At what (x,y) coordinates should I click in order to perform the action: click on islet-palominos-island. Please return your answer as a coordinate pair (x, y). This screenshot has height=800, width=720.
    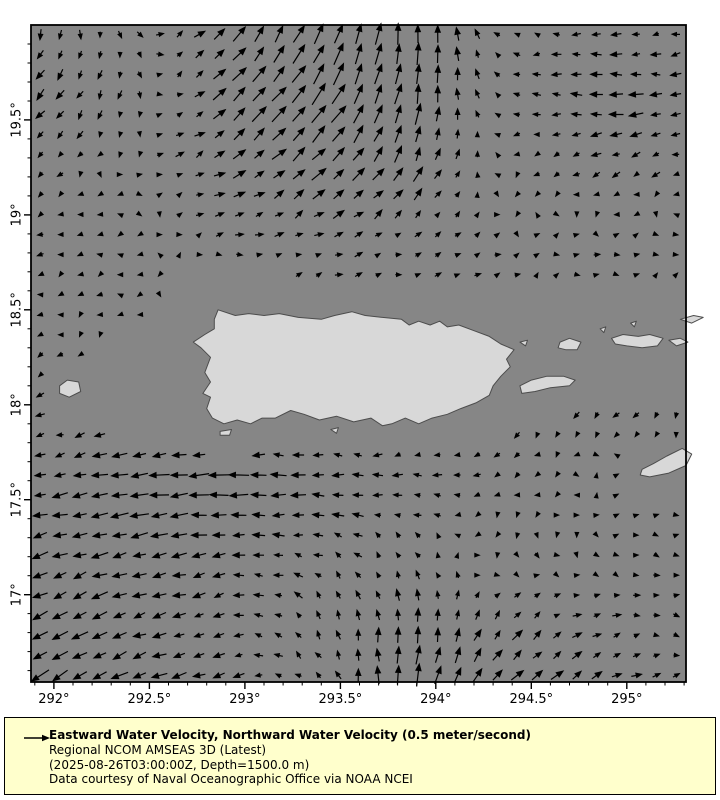
    Looking at the image, I should click on (603, 330).